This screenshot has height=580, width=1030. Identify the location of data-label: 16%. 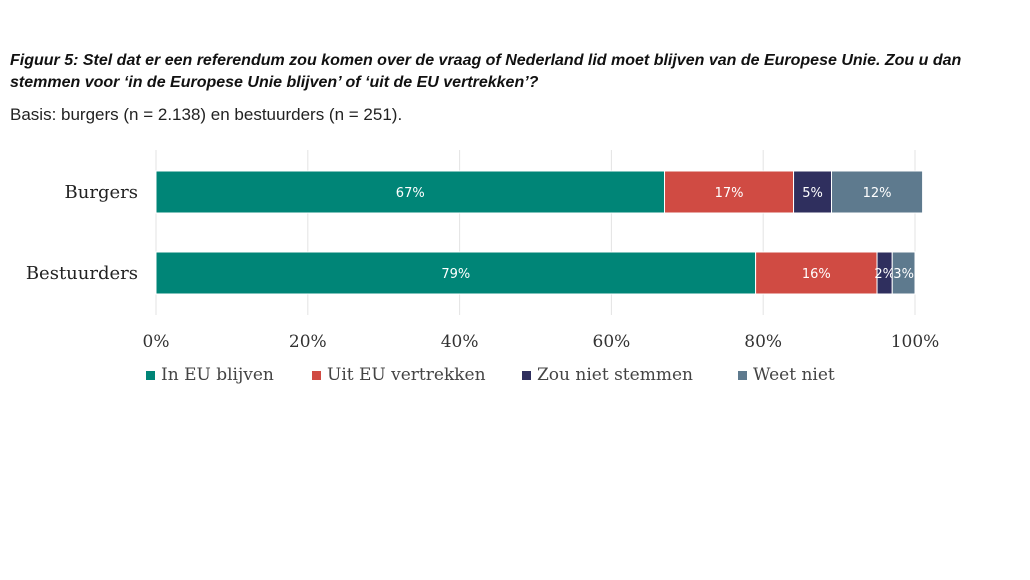
(816, 274).